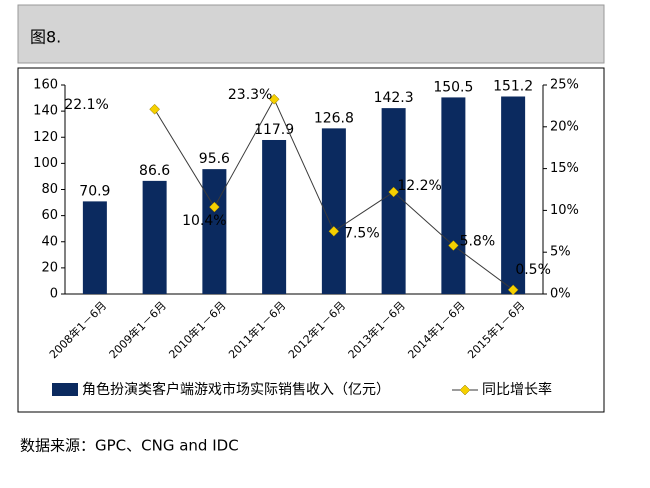 This screenshot has width=650, height=488. What do you see at coordinates (513, 86) in the screenshot?
I see `bar-value-label: 151.2` at bounding box center [513, 86].